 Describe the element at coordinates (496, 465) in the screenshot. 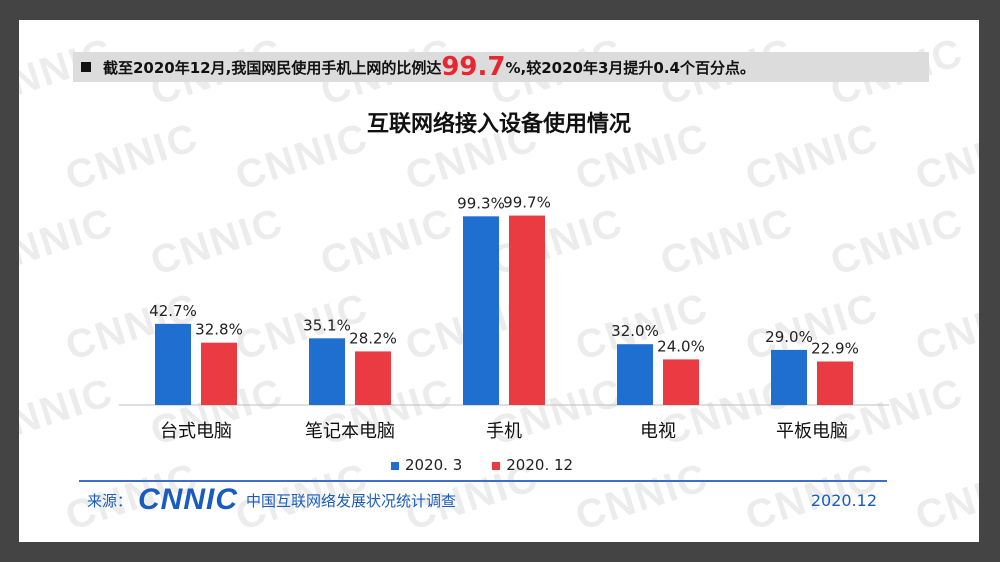

I see `legend-swatch-b` at that location.